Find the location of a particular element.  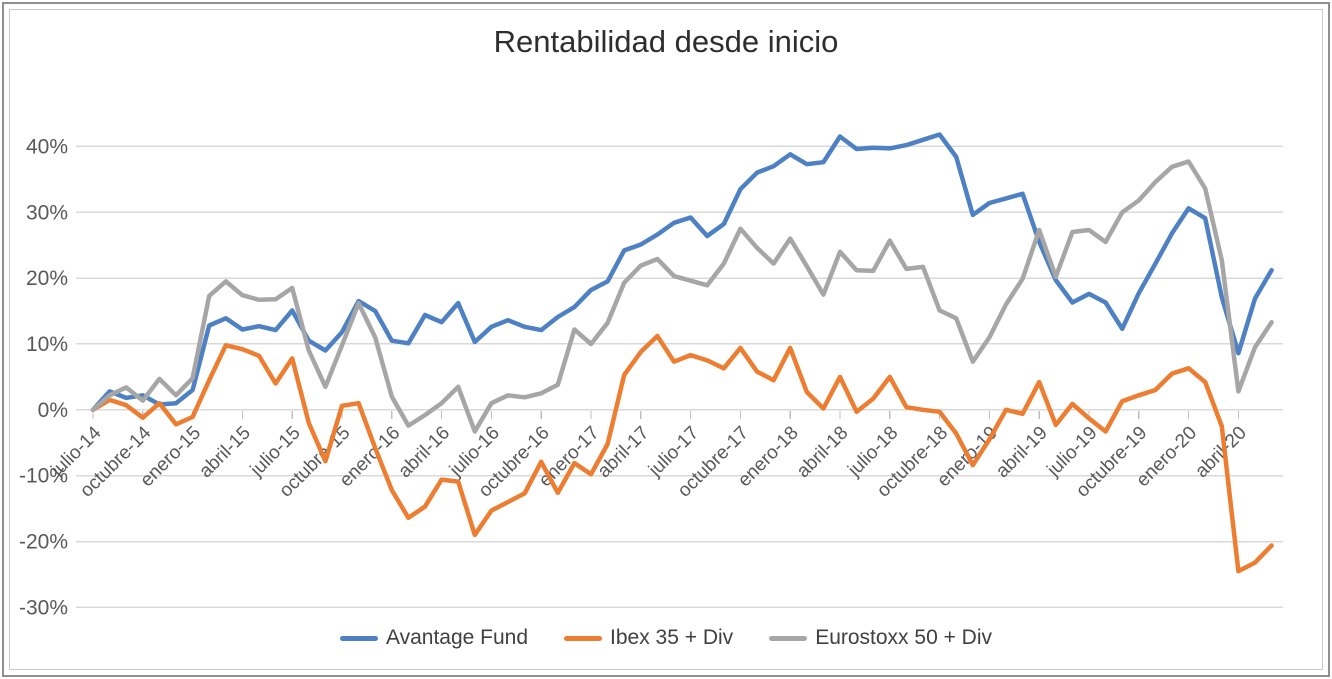

x-axis-label: abril-18 is located at coordinates (823, 452).